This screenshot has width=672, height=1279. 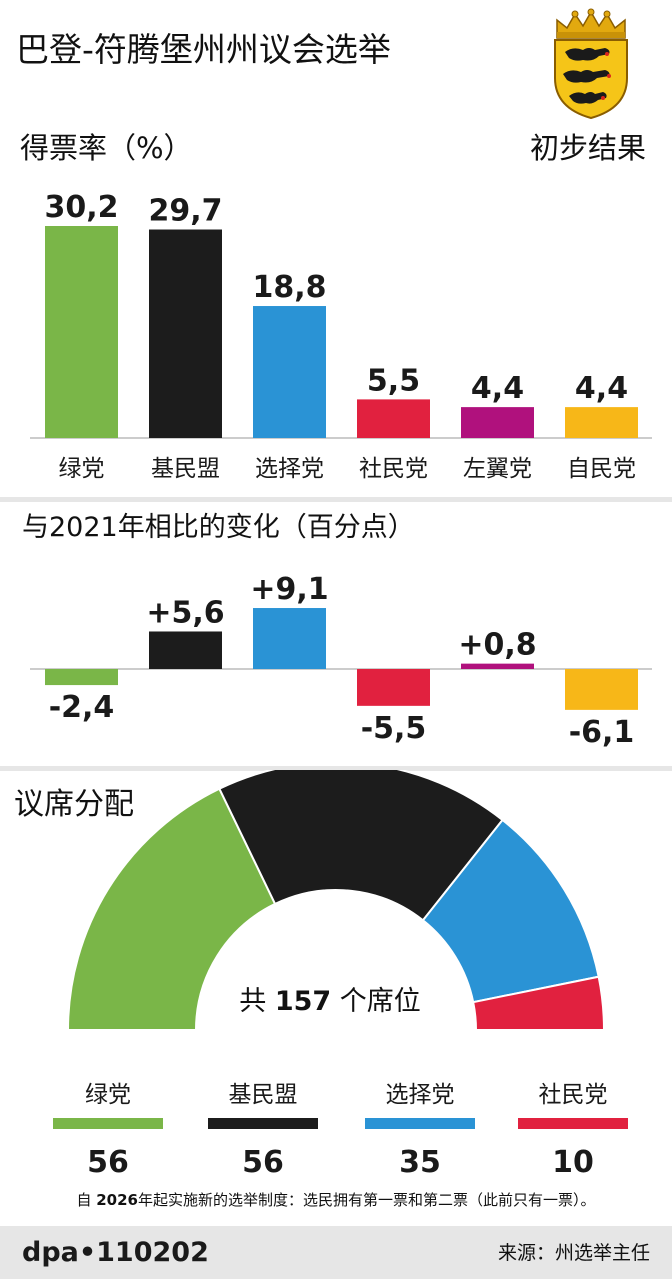 What do you see at coordinates (367, 1200) in the screenshot?
I see `footnote-text: 年起实施新的选举制度：选民拥有第一票和第二票（此前只有一票）。` at bounding box center [367, 1200].